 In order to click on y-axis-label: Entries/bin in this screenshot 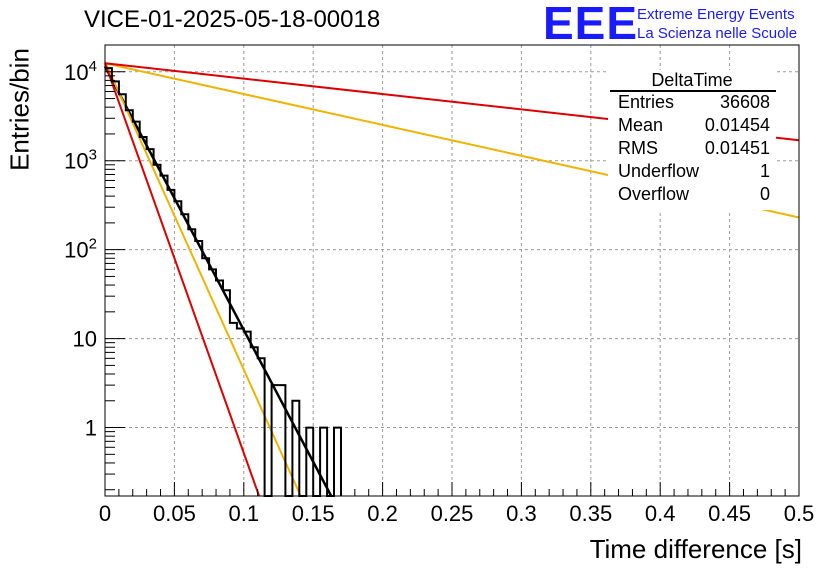, I will do `click(19, 109)`.